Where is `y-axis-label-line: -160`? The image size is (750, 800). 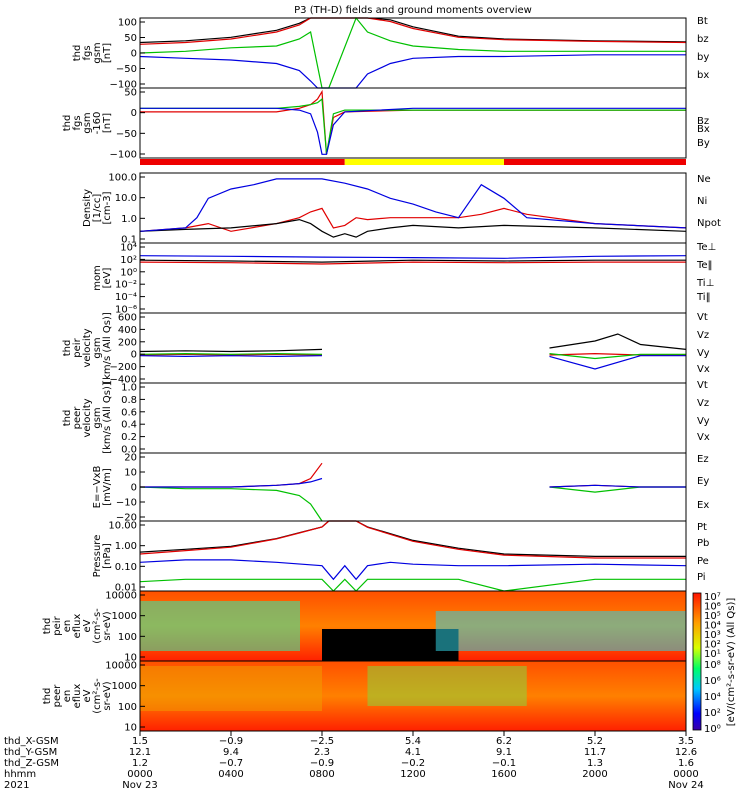 y-axis-label-line: -160 is located at coordinates (97, 123).